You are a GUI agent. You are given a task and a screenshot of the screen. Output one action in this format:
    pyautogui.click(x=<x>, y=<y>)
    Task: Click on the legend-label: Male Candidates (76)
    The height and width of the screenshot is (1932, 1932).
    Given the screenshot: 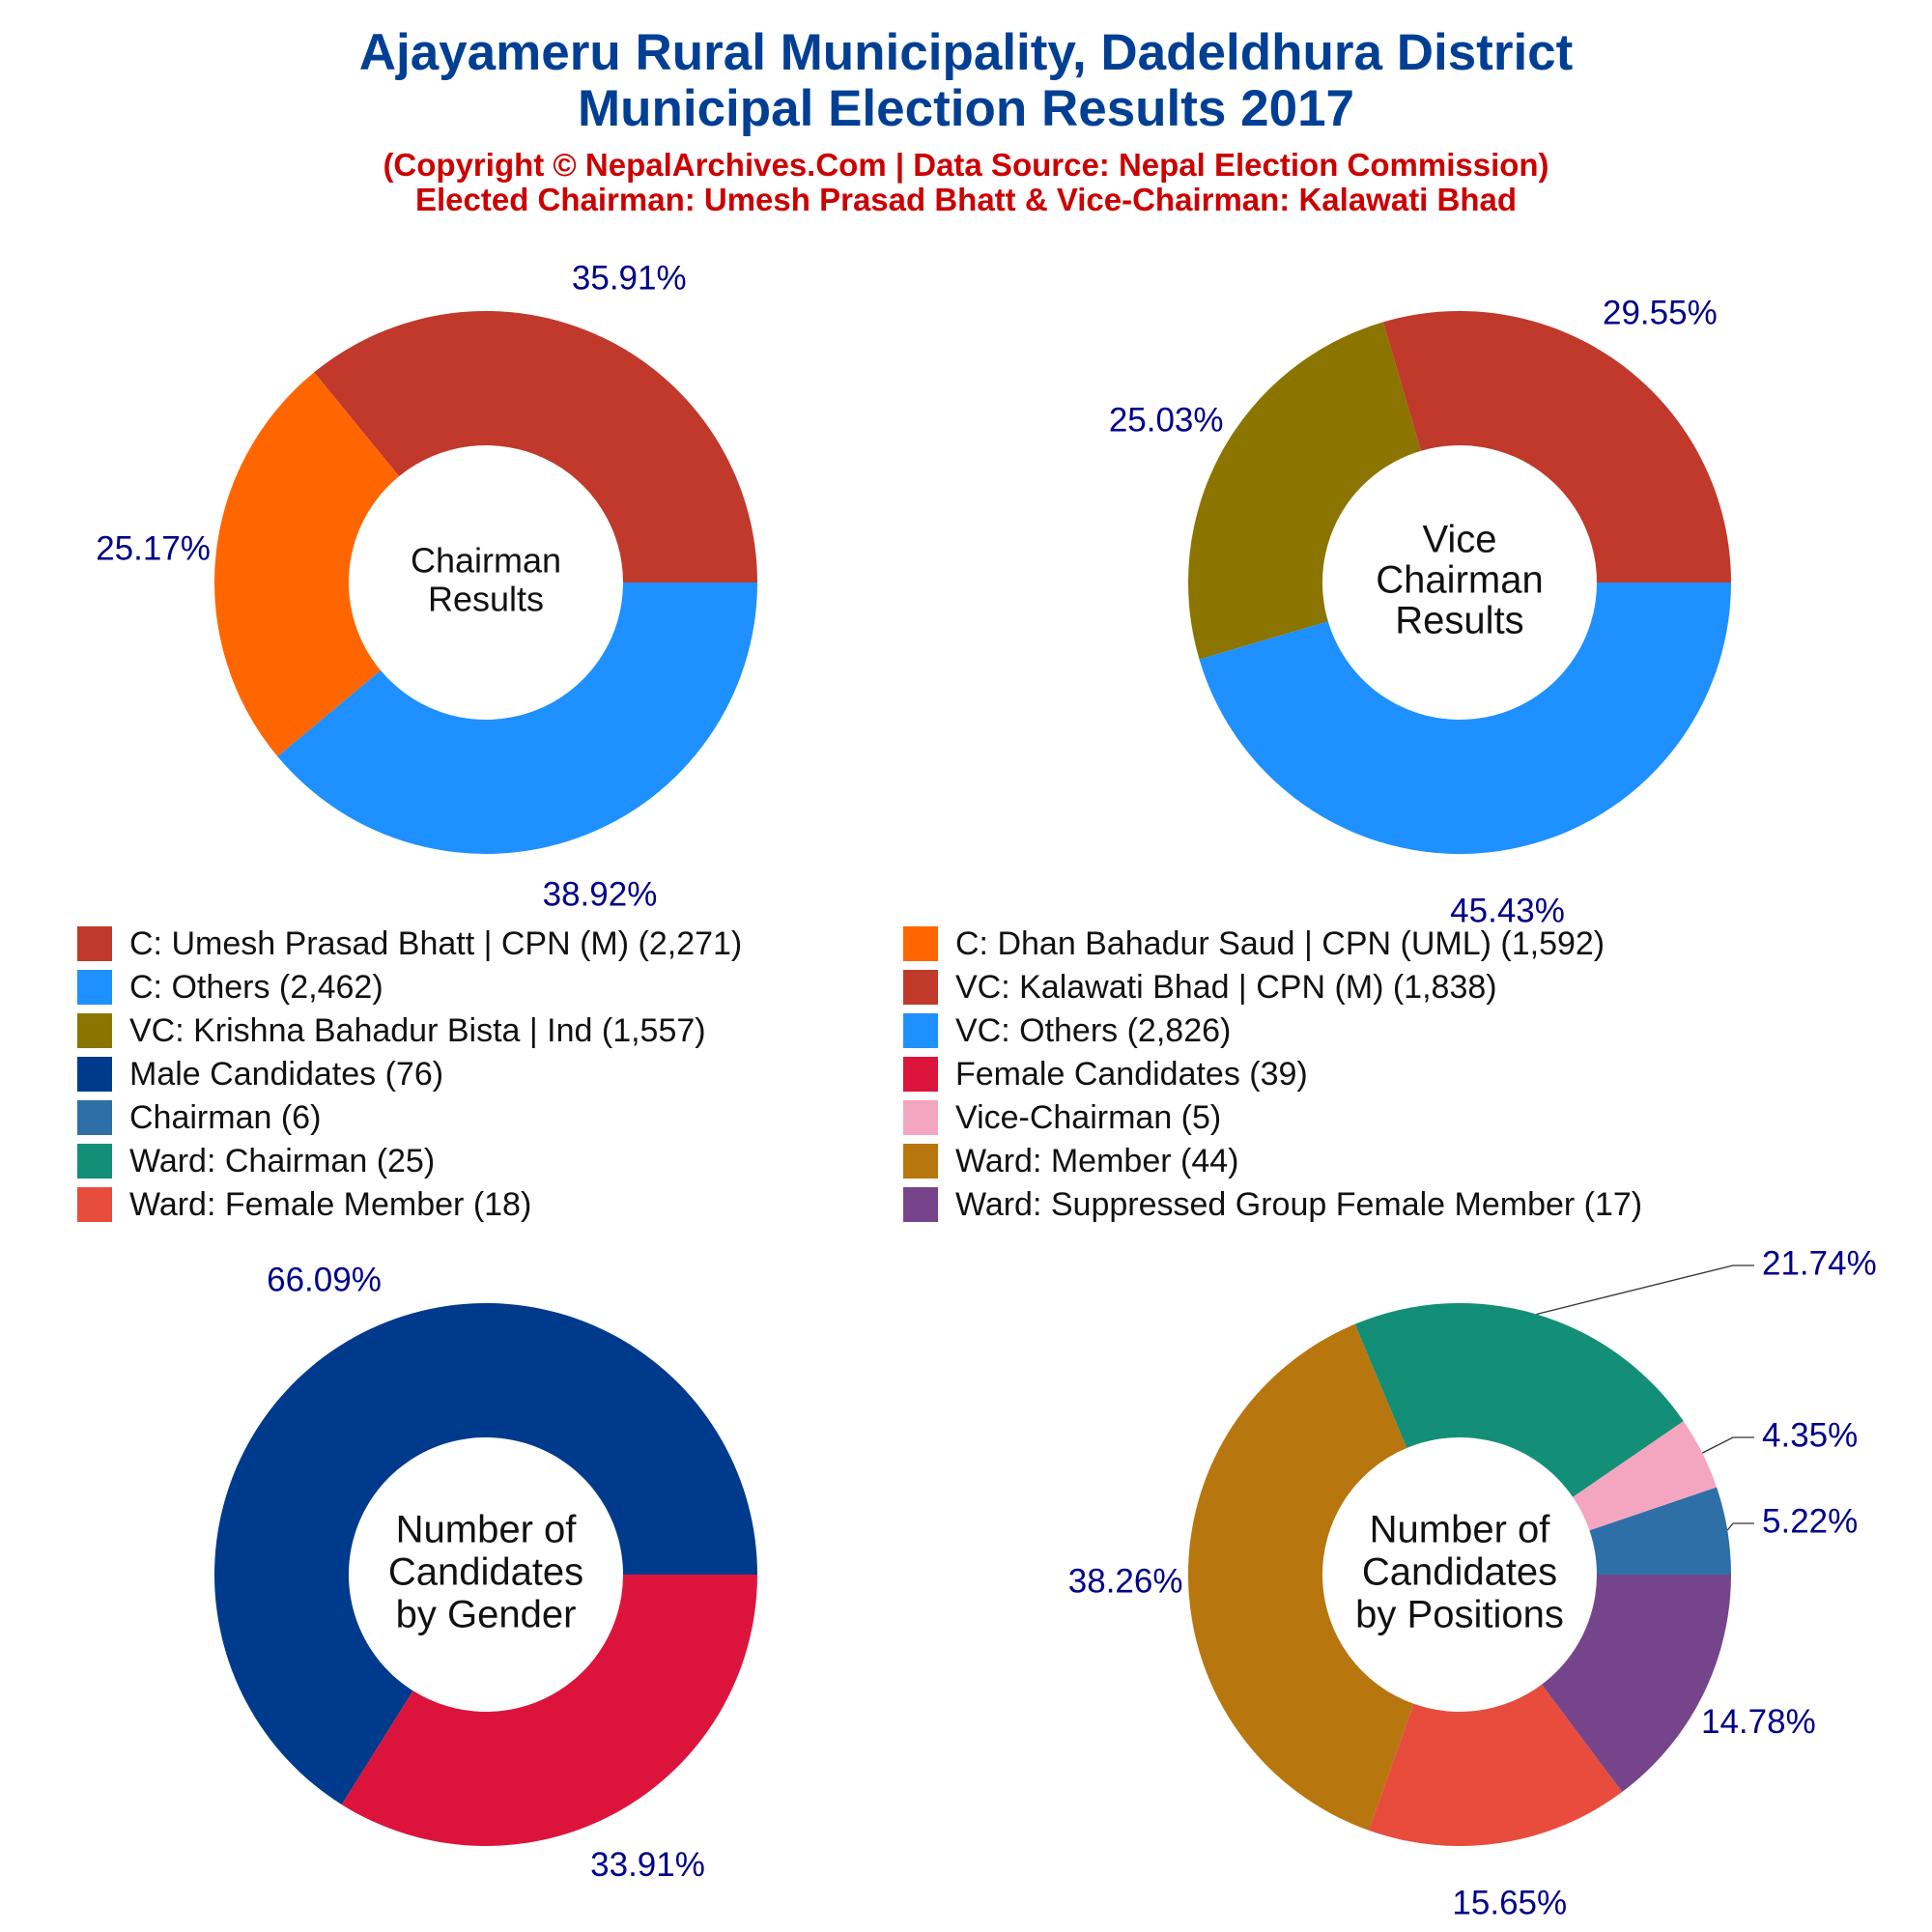 What is the action you would take?
    pyautogui.click(x=286, y=1074)
    